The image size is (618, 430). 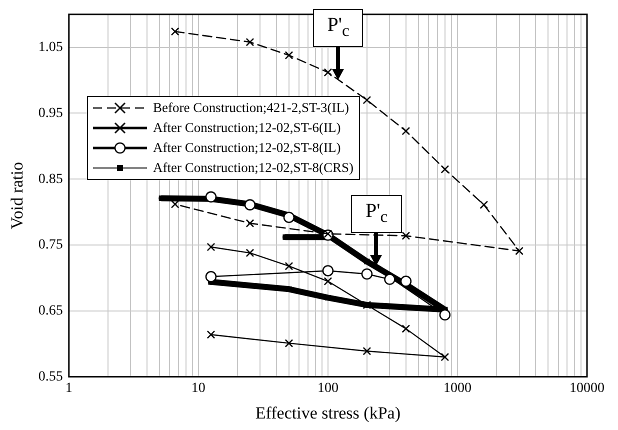 I want to click on y-tick-label: 0.65, so click(x=50, y=311).